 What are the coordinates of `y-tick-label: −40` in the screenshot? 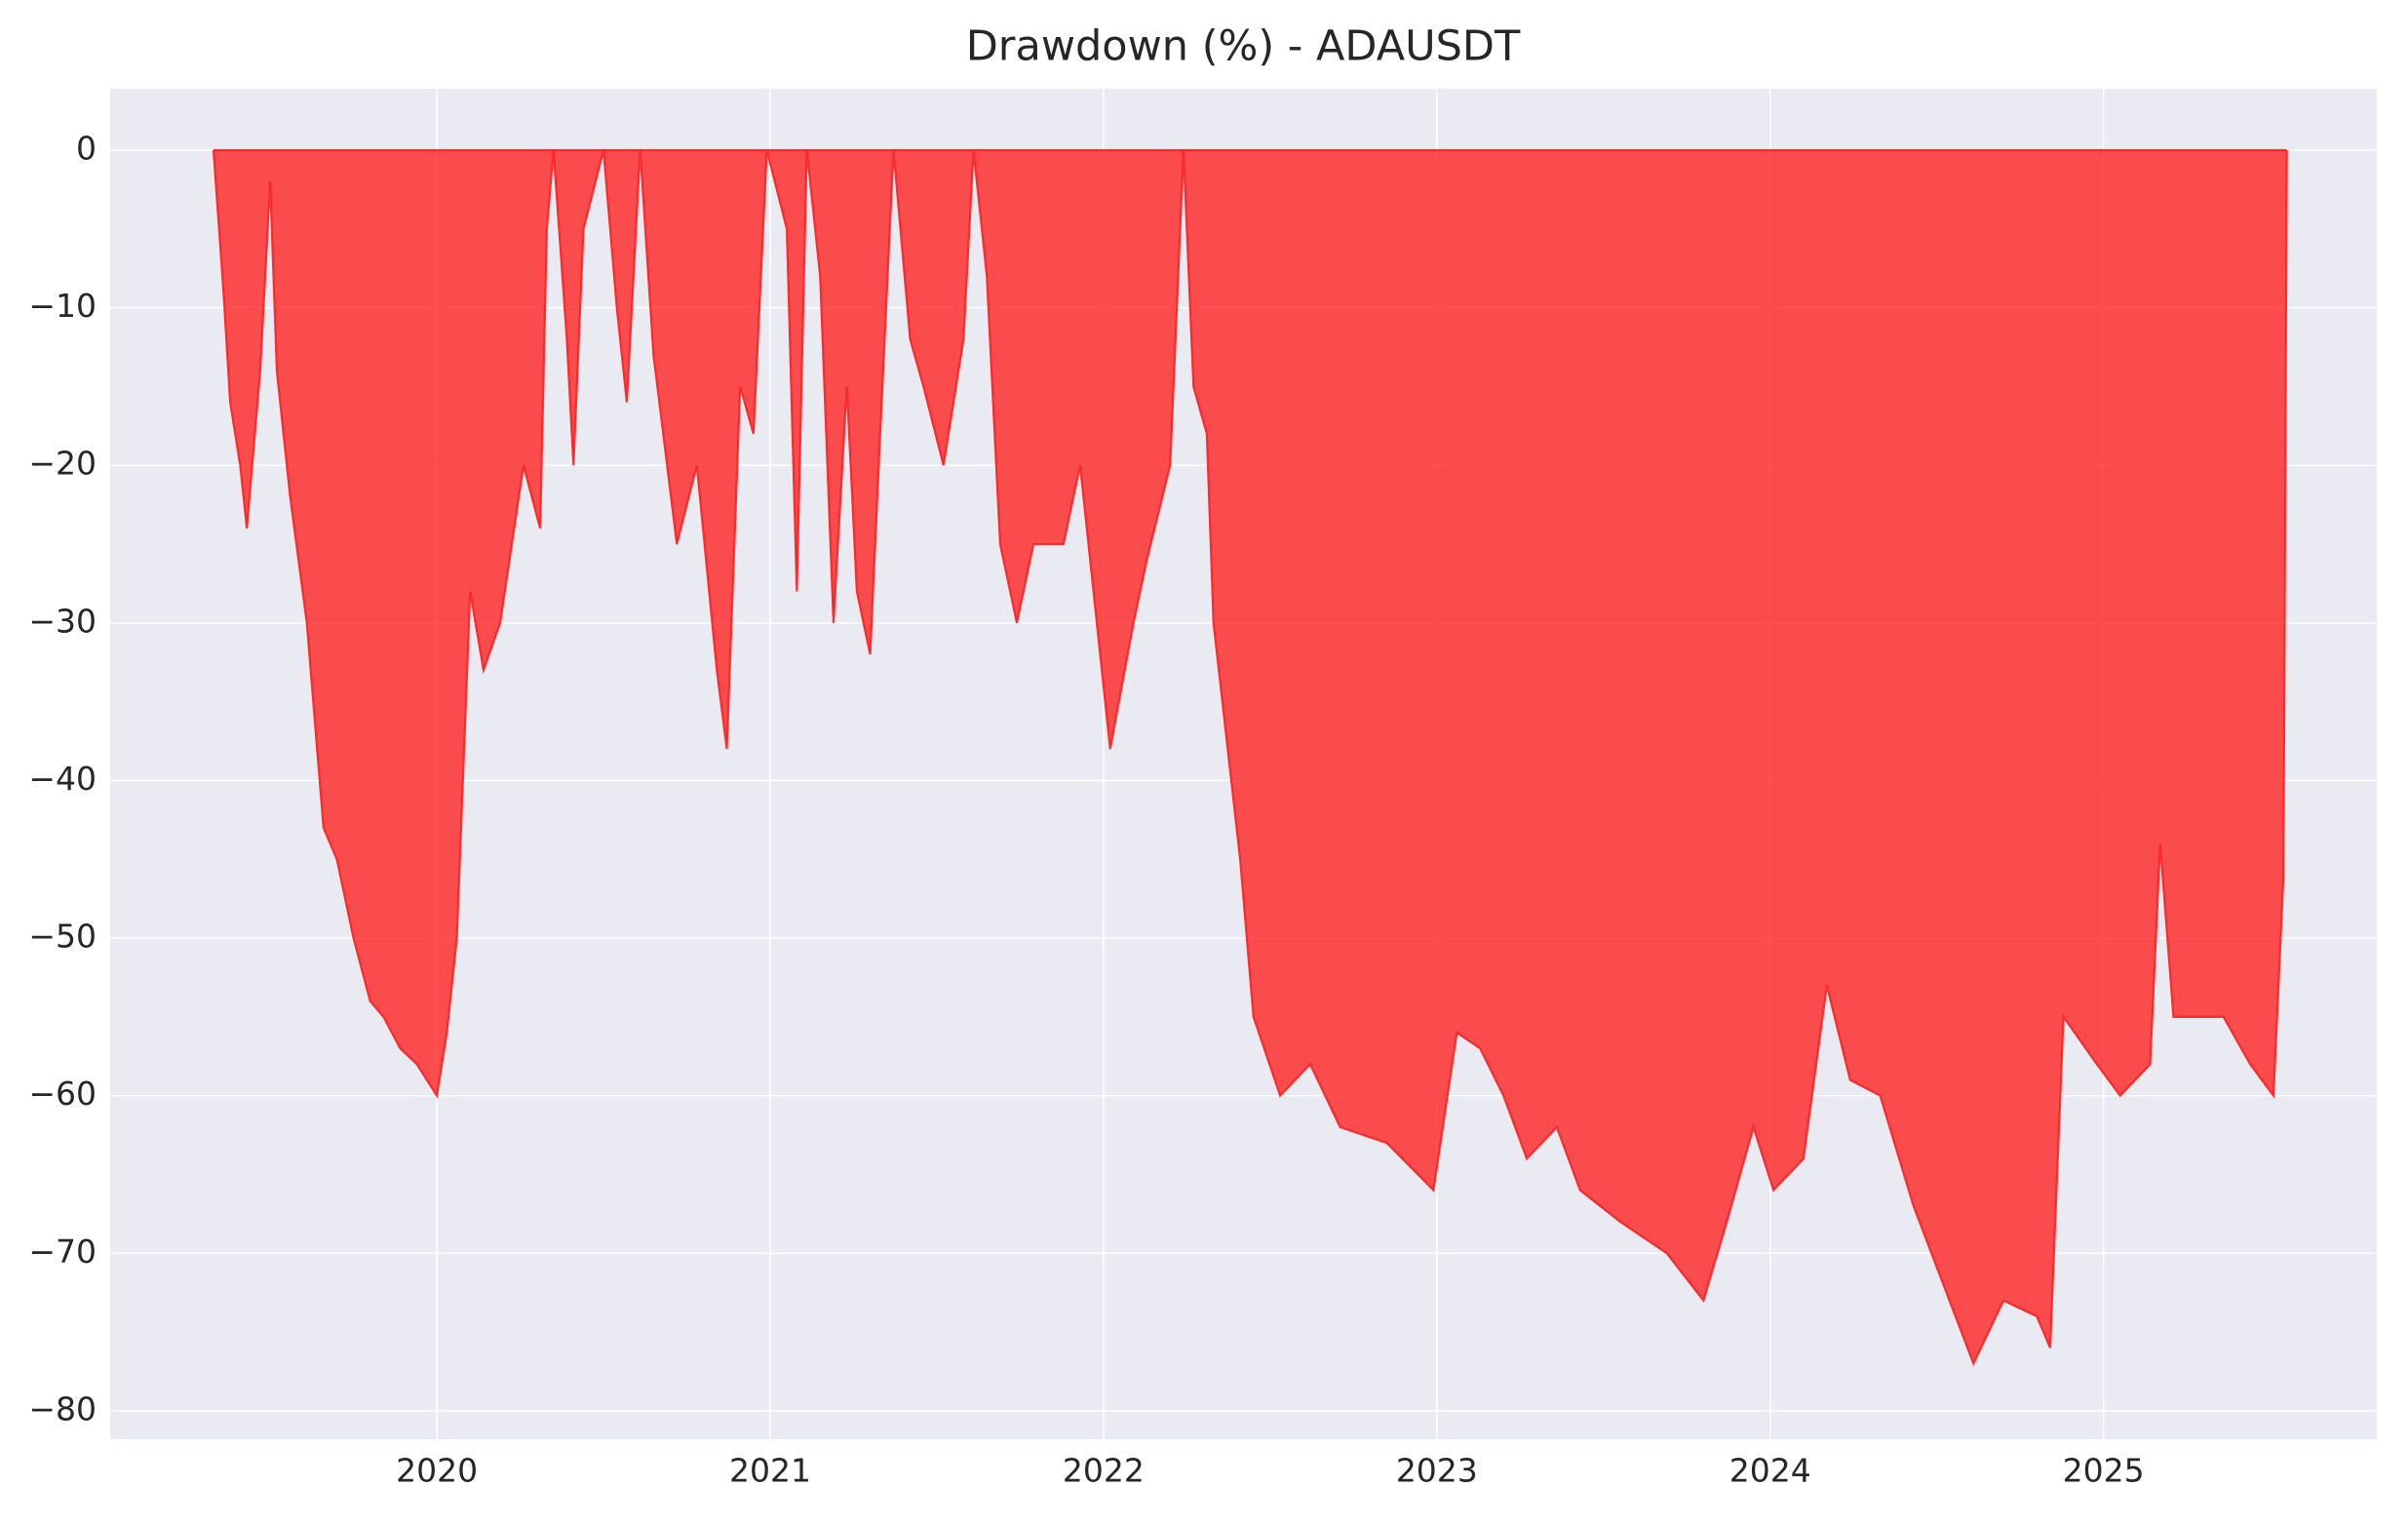 It's located at (62, 779).